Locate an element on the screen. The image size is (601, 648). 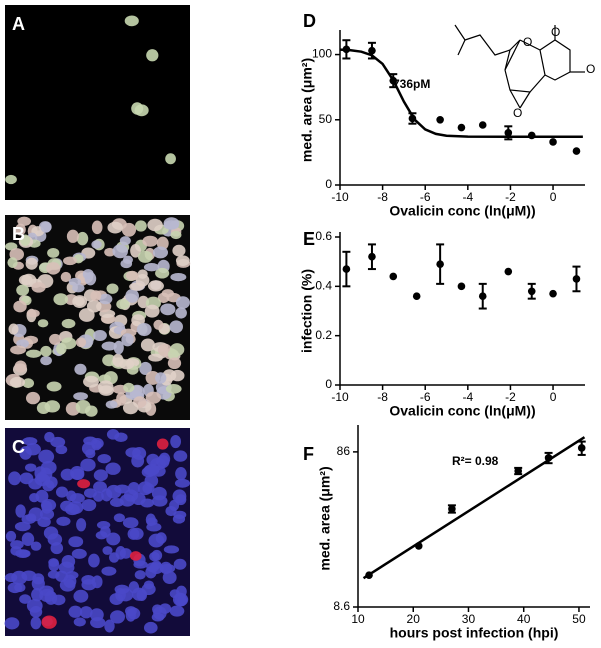
panel-label: D is located at coordinates (309, 21).